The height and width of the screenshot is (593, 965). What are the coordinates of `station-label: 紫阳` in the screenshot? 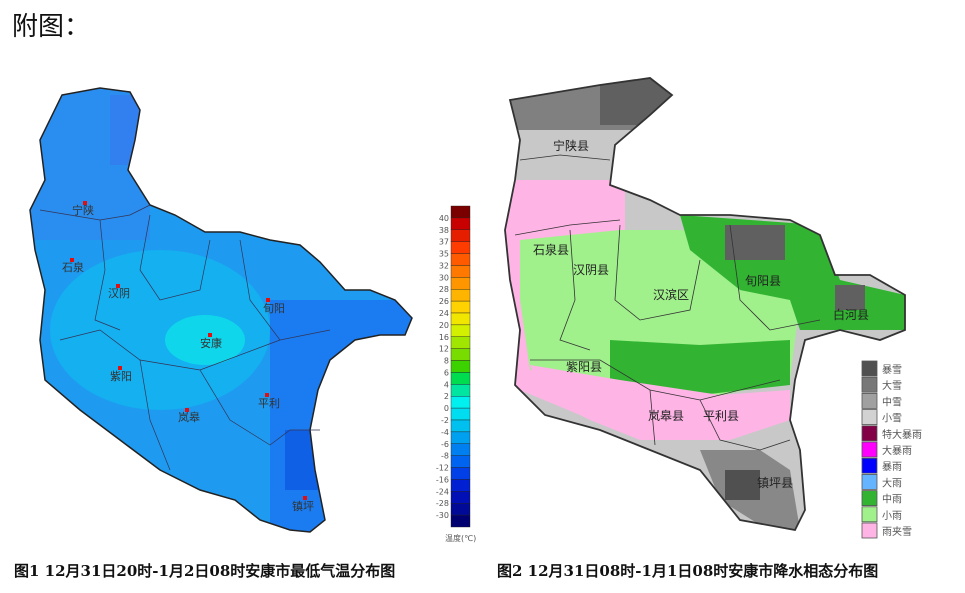 It's located at (121, 376).